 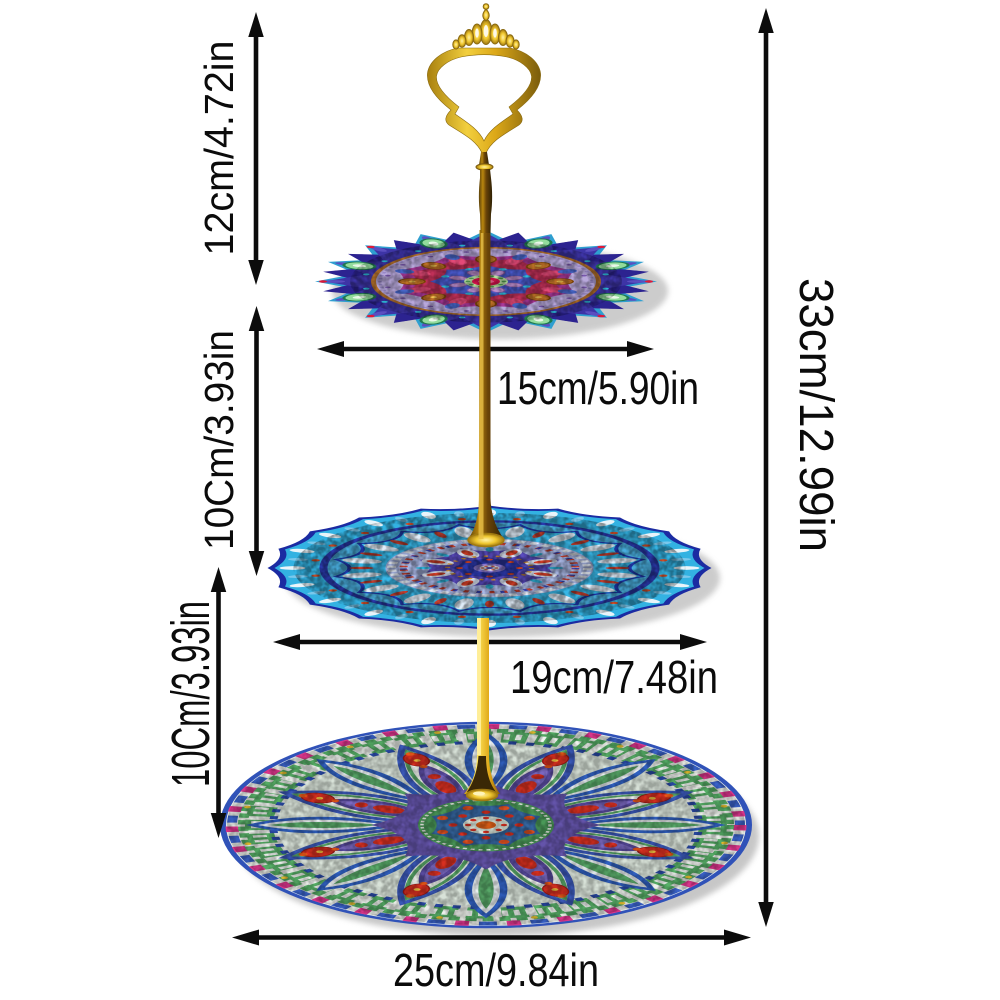 I want to click on svg-text: 33cm/12.99in, so click(x=815, y=415).